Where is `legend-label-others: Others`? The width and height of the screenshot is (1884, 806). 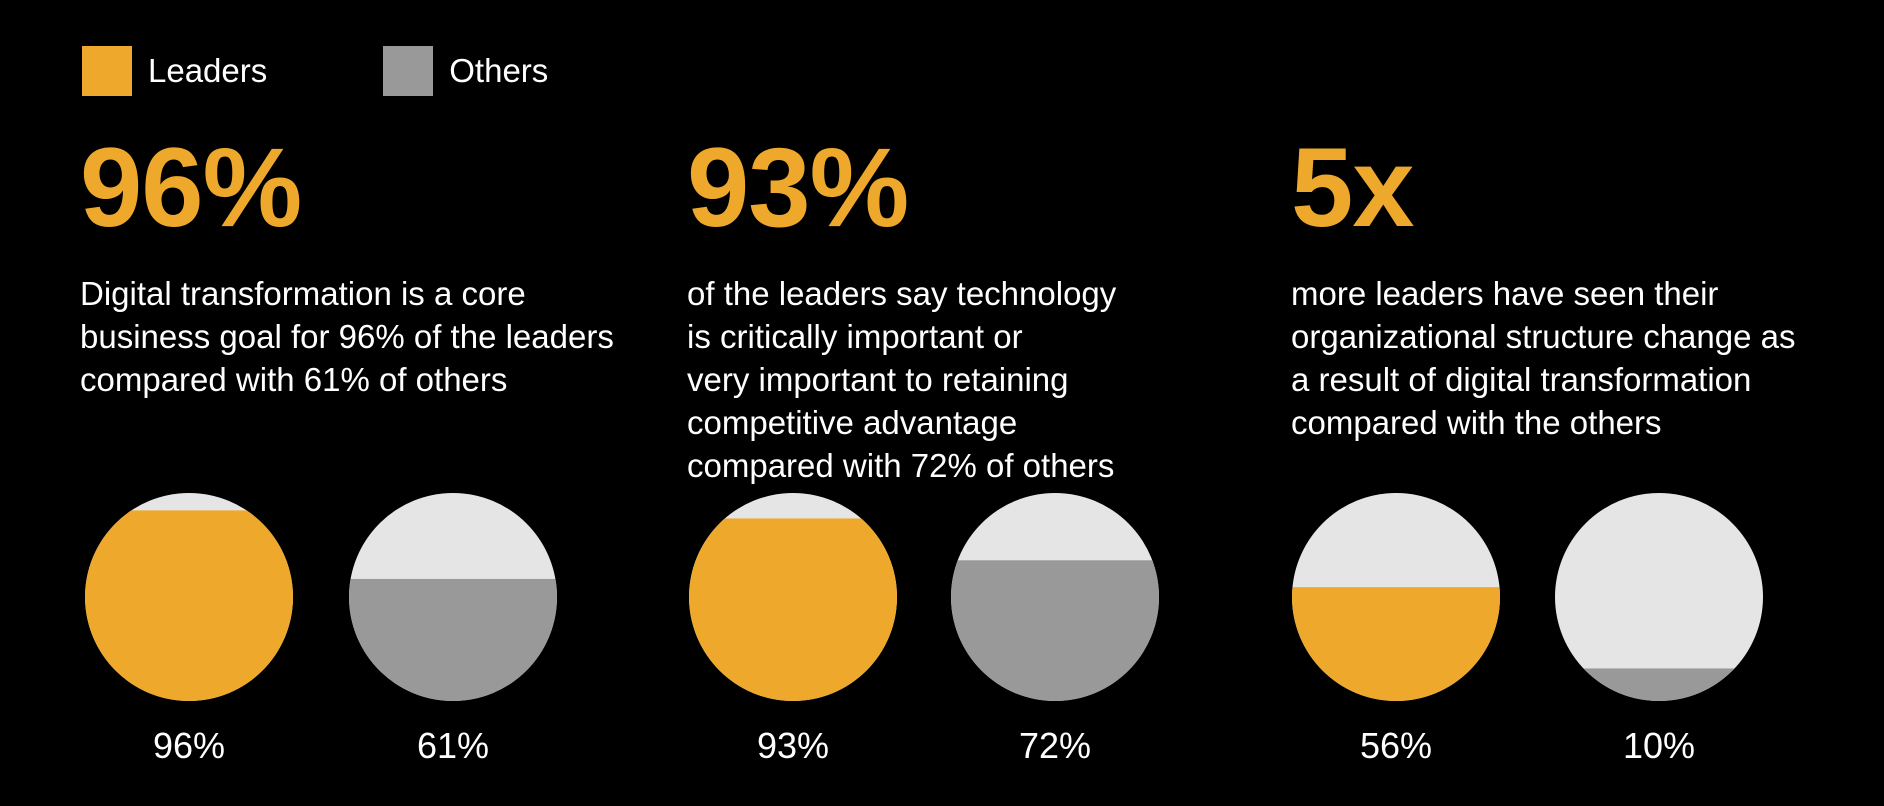 legend-label-others: Others is located at coordinates (499, 70).